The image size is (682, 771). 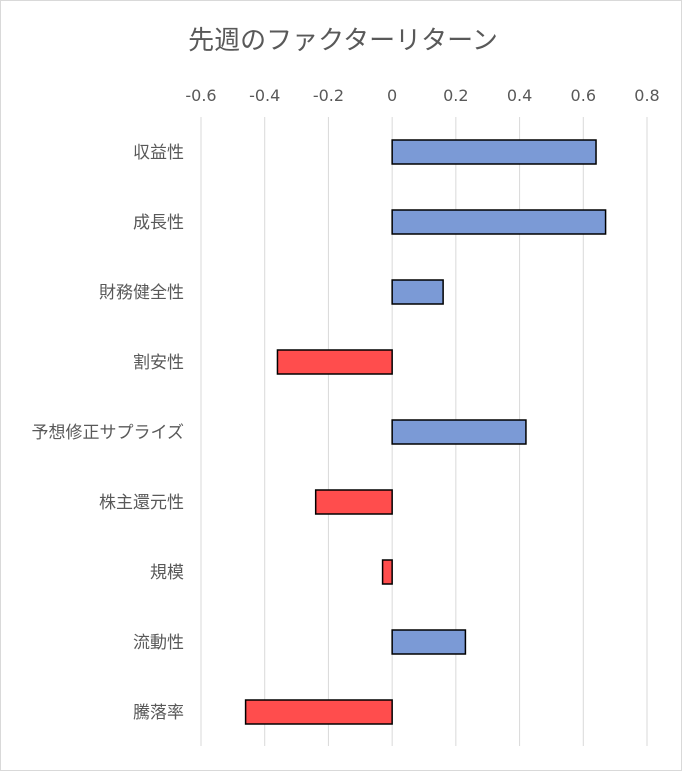 What do you see at coordinates (158, 713) in the screenshot?
I see `category-label: 騰落率` at bounding box center [158, 713].